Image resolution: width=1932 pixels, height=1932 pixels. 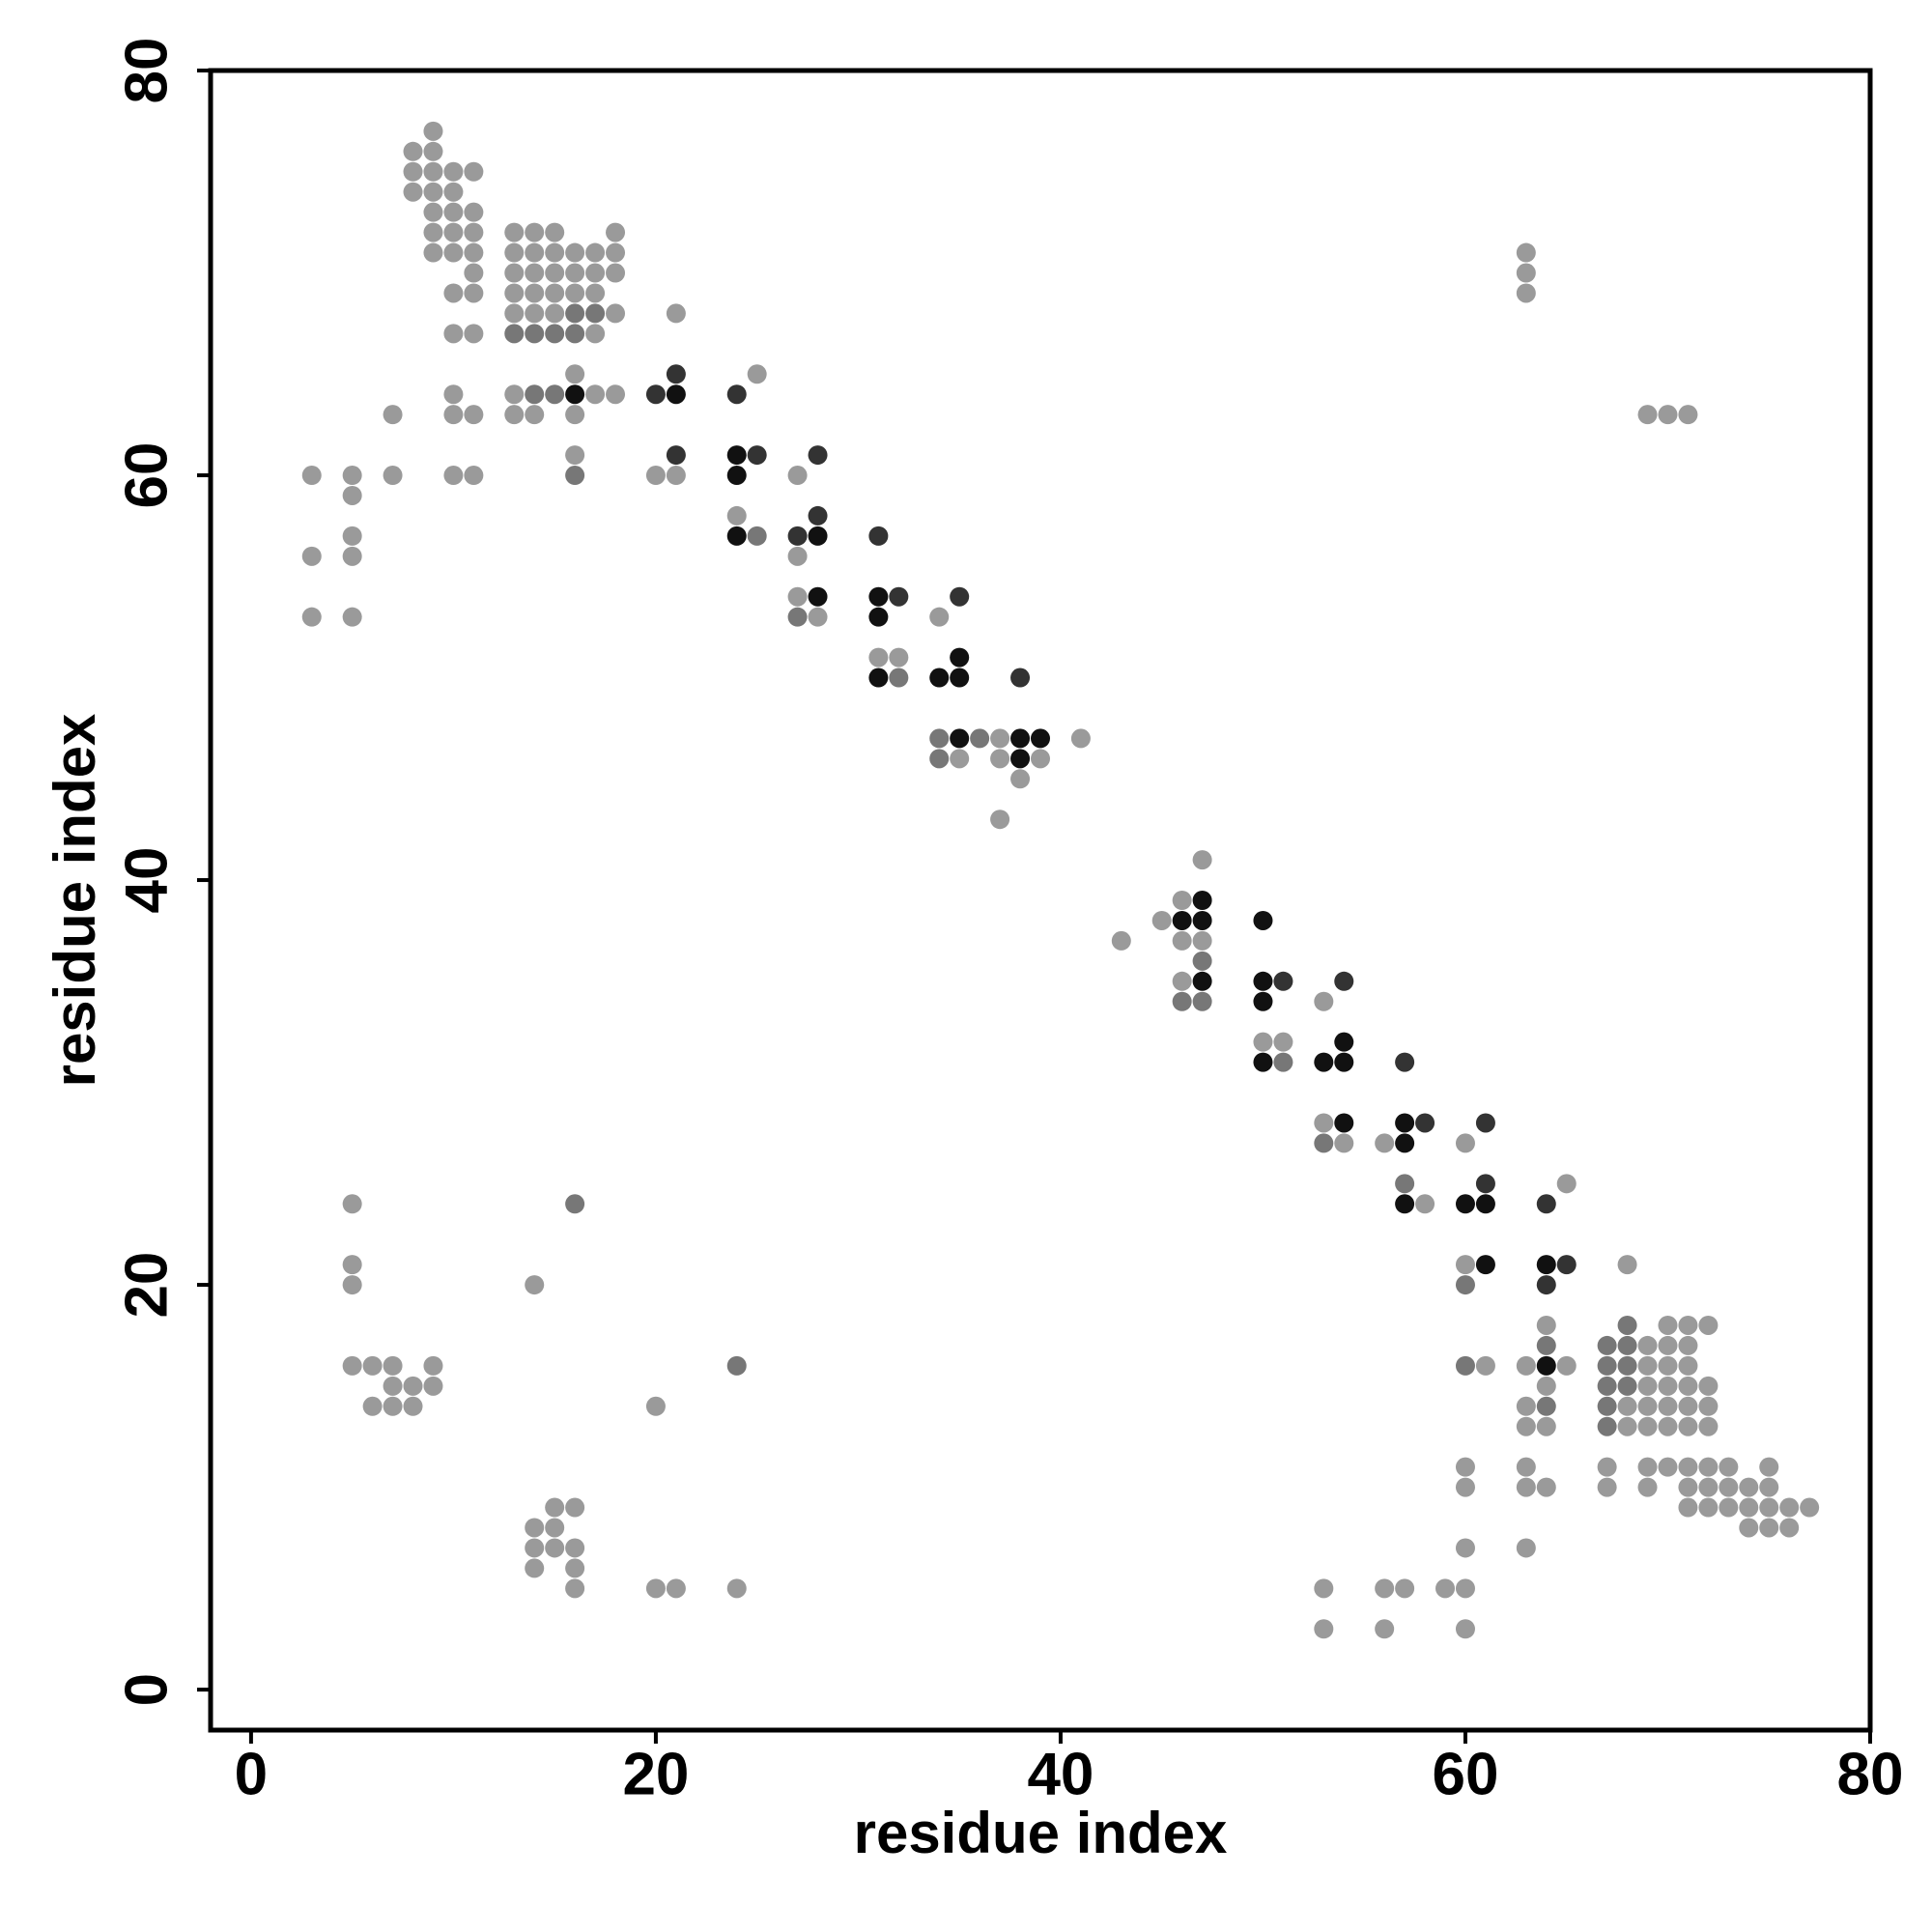 What do you see at coordinates (146, 71) in the screenshot?
I see `y-tick-label: 80` at bounding box center [146, 71].